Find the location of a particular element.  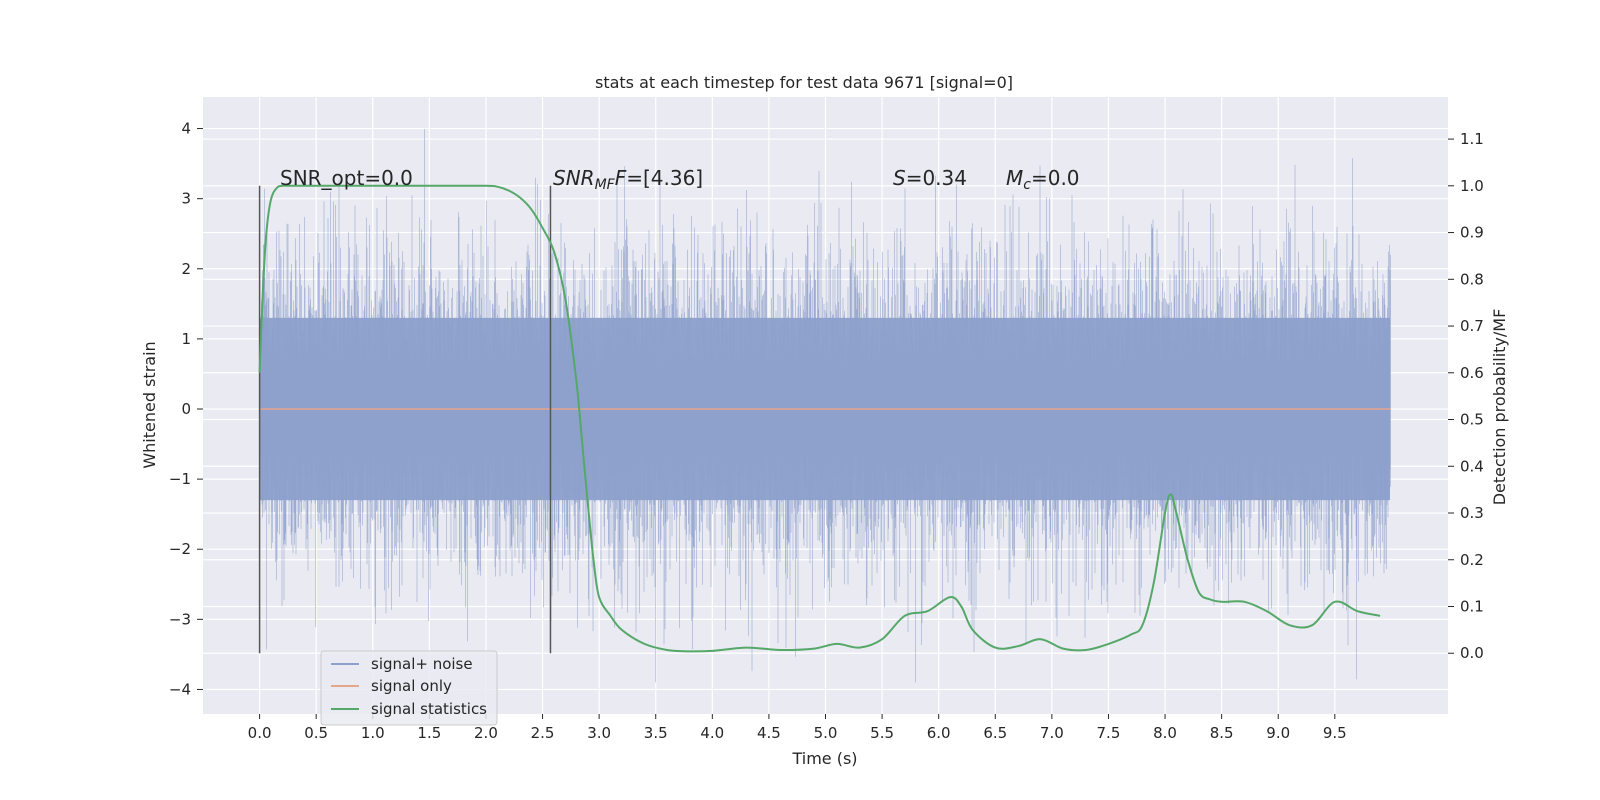

annotation-snr-mf-value: =[4.36] is located at coordinates (664, 178).